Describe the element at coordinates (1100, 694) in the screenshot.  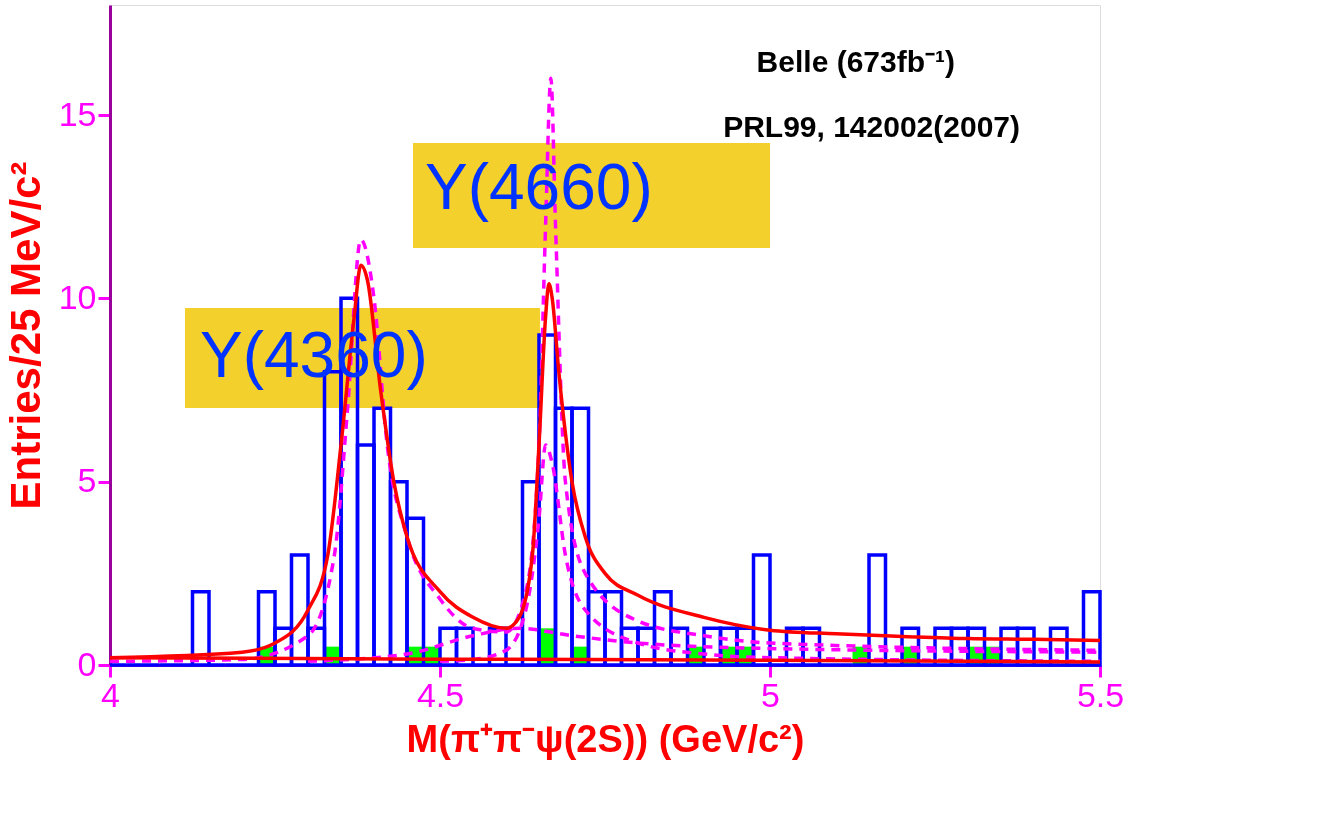
I see `x-tick-label: 5.5` at that location.